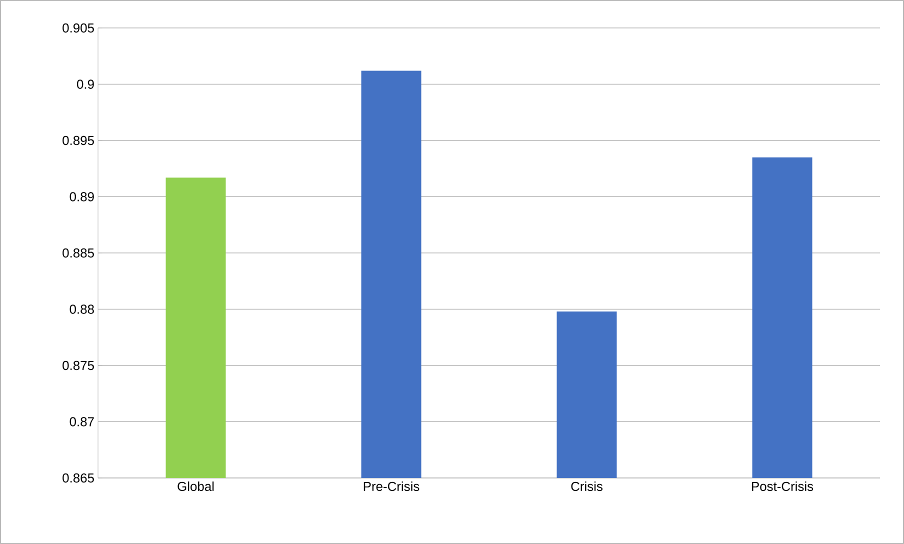  I want to click on y-tick-label: 0.875, so click(78, 365).